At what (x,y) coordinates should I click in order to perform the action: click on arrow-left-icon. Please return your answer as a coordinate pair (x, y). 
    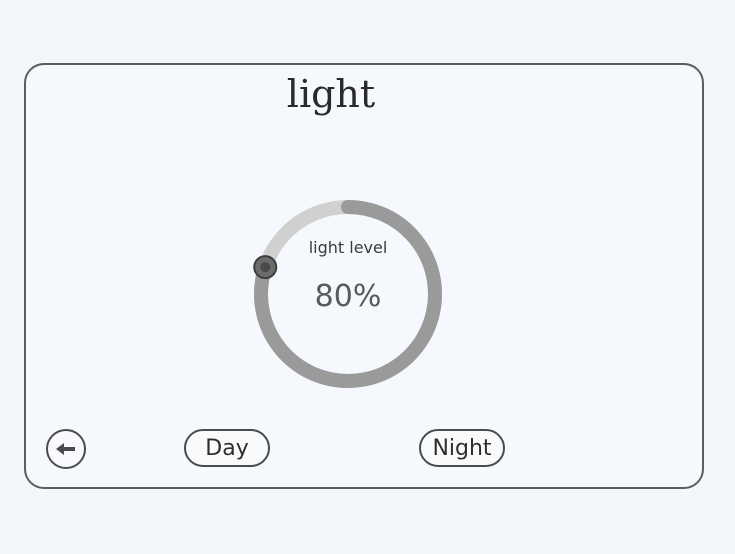
    Looking at the image, I should click on (65, 449).